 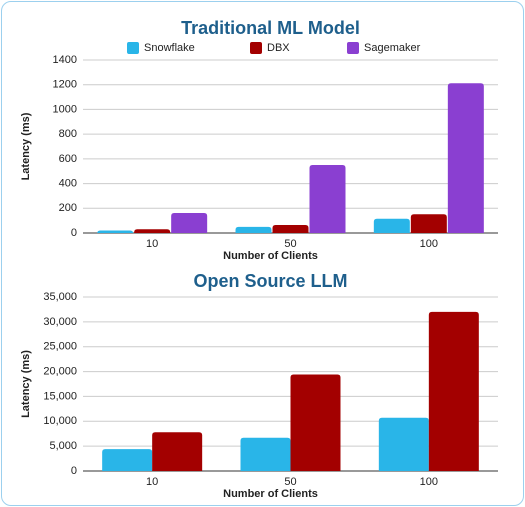 I want to click on legend-label: Sagemaker, so click(x=392, y=48).